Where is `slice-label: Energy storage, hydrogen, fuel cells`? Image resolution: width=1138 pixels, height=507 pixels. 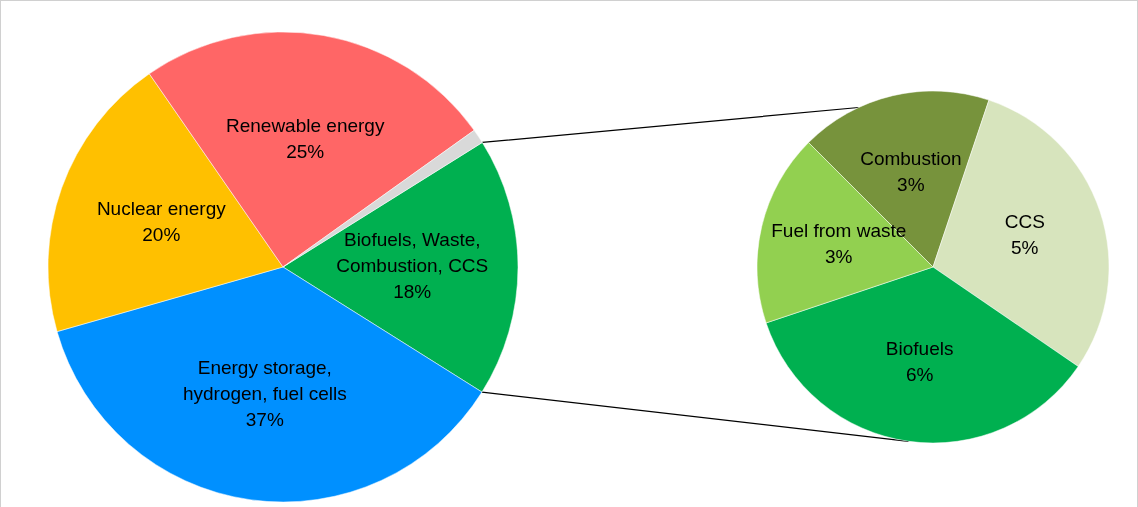 slice-label: Energy storage, hydrogen, fuel cells is located at coordinates (264, 380).